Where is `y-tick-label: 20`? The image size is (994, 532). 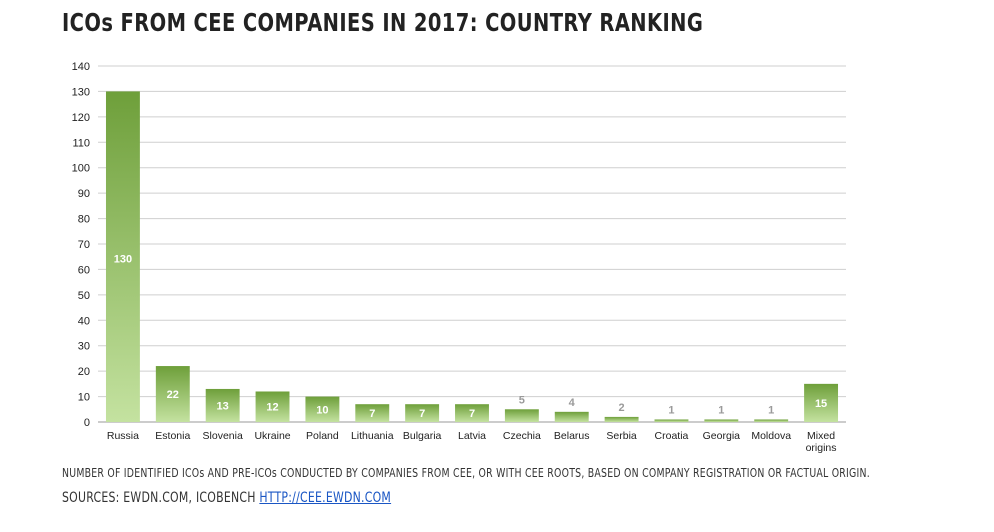 y-tick-label: 20 is located at coordinates (84, 372).